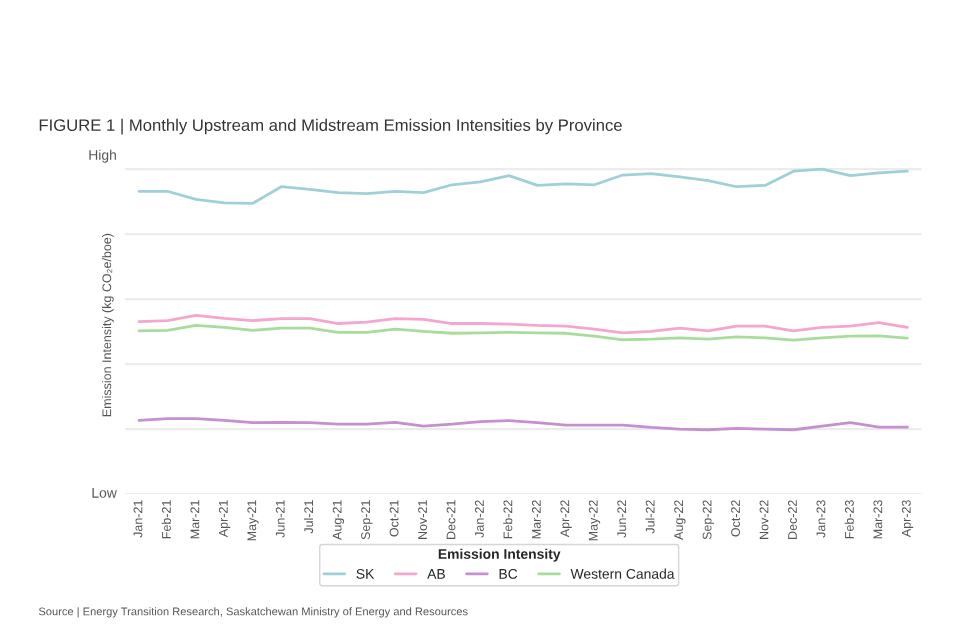 Image resolution: width=960 pixels, height=640 pixels. I want to click on chart-title: FIGURE 1 | Monthly Upstream and Midstream Emission Intensities by Province, so click(330, 126).